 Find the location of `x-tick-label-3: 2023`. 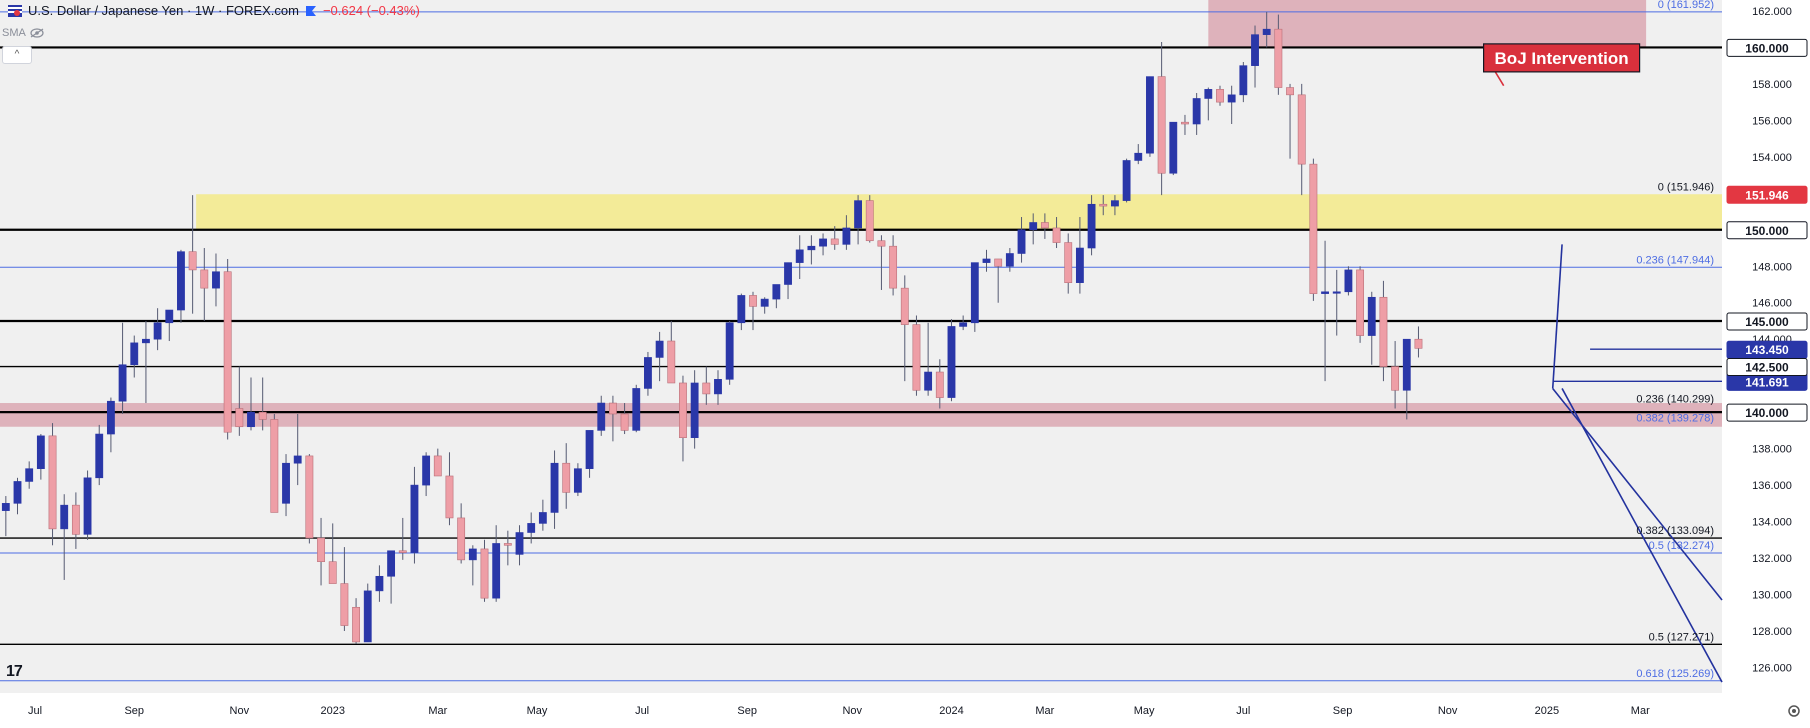

x-tick-label-3: 2023 is located at coordinates (332, 711).